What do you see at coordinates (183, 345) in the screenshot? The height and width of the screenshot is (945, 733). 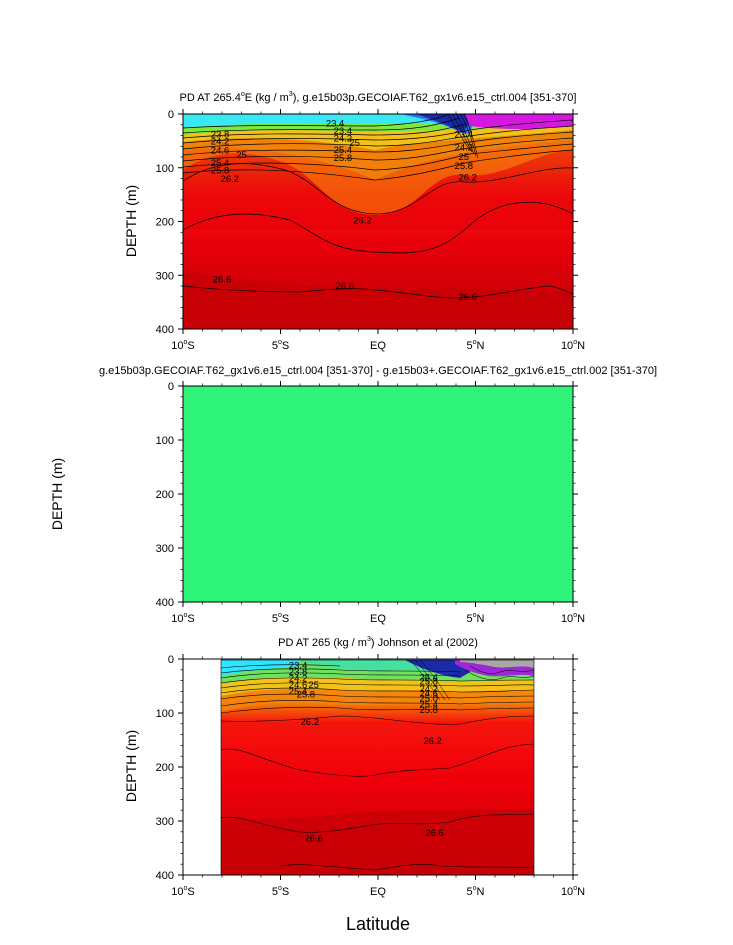 I see `x-tick-label: 10oS` at bounding box center [183, 345].